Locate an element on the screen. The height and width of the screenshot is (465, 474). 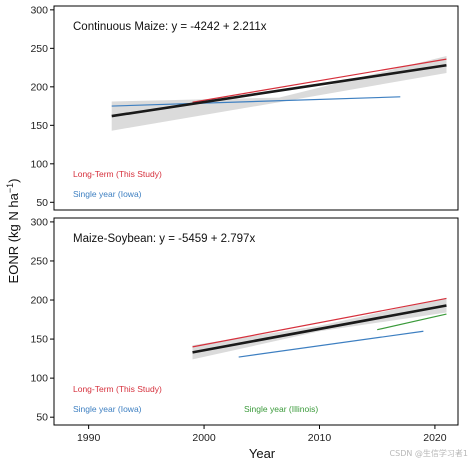
legend-entry: Single year (Illinois) is located at coordinates (281, 409).